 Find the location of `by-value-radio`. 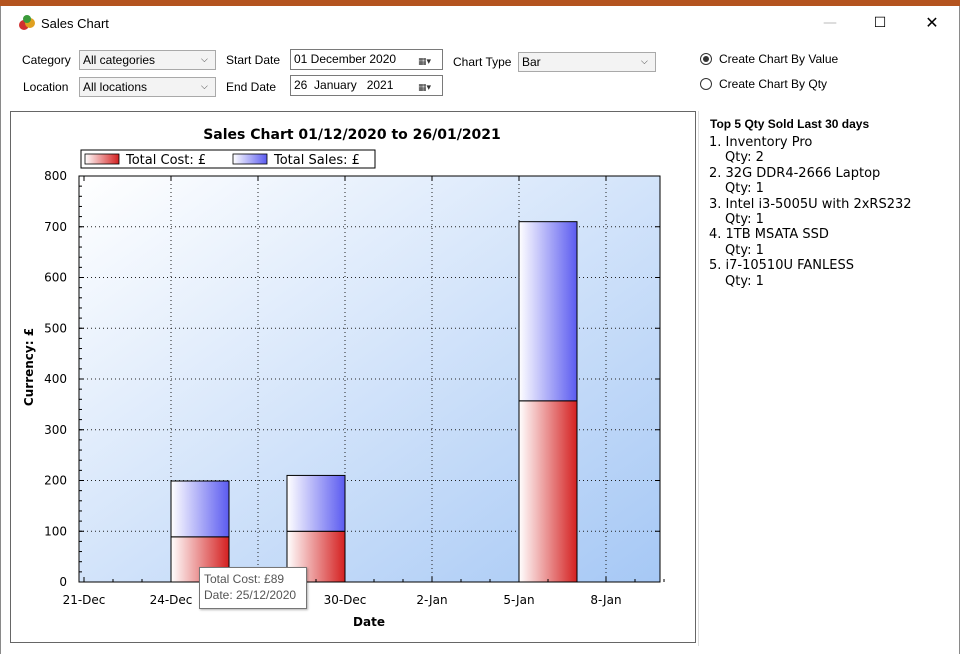

by-value-radio is located at coordinates (706, 59).